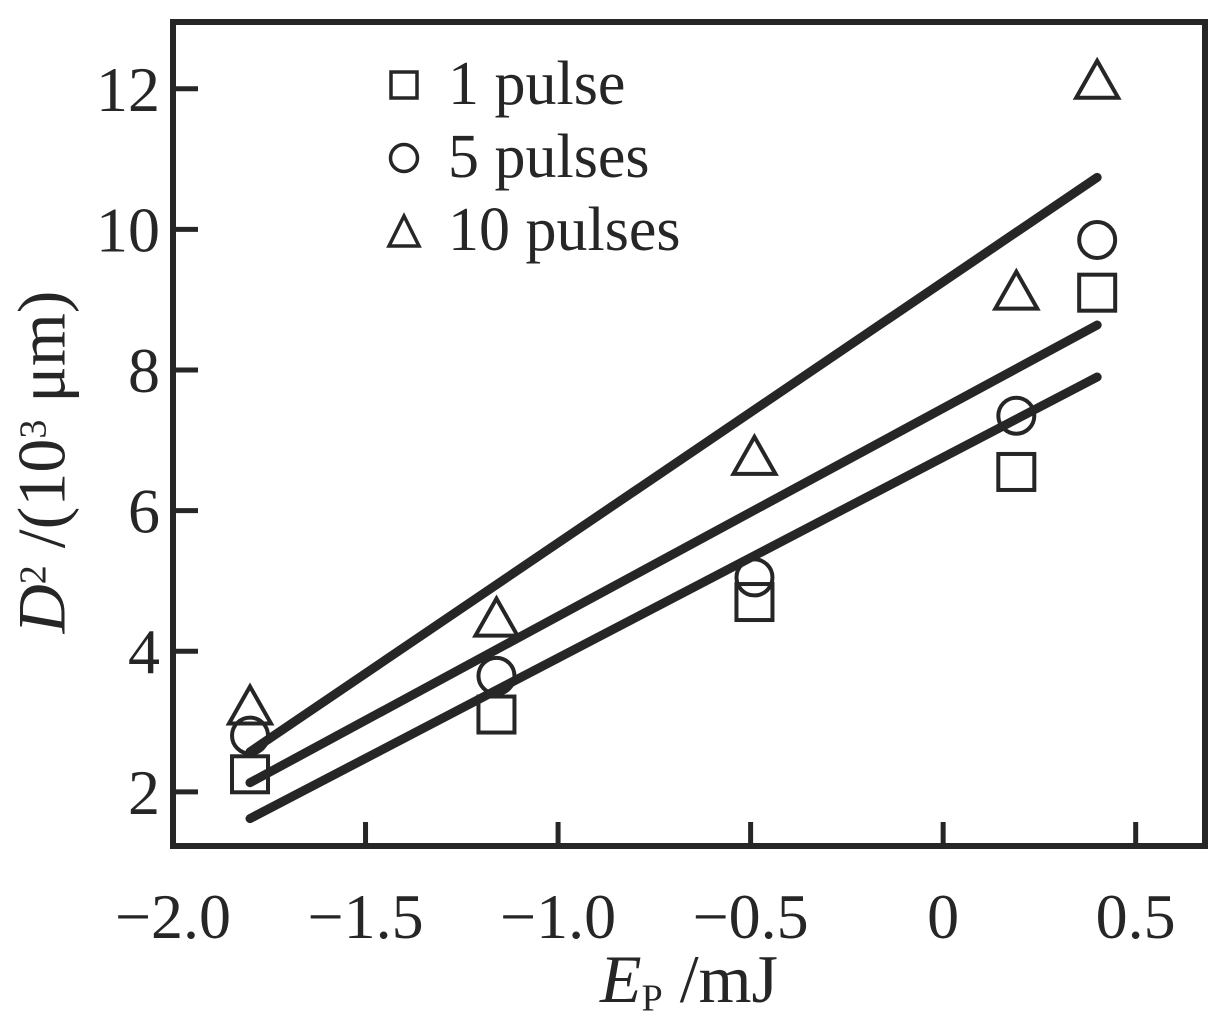 The width and height of the screenshot is (1216, 1032). I want to click on y-tick-label: 2, so click(144, 792).